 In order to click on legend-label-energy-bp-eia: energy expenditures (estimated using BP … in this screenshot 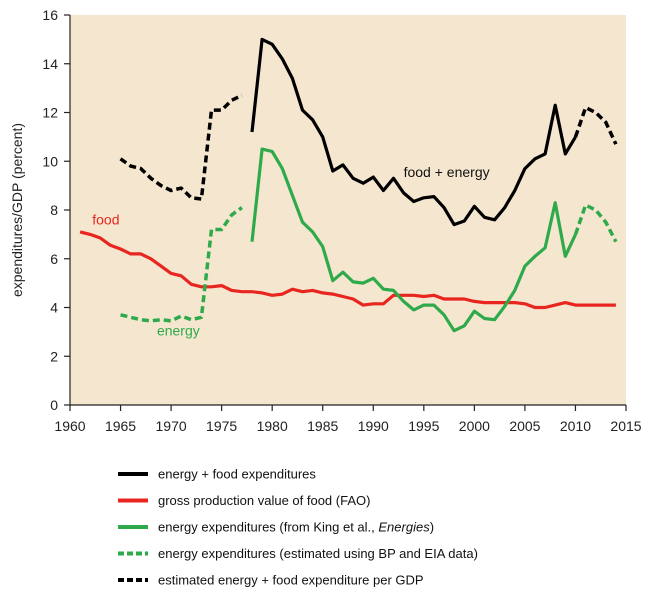, I will do `click(318, 553)`.